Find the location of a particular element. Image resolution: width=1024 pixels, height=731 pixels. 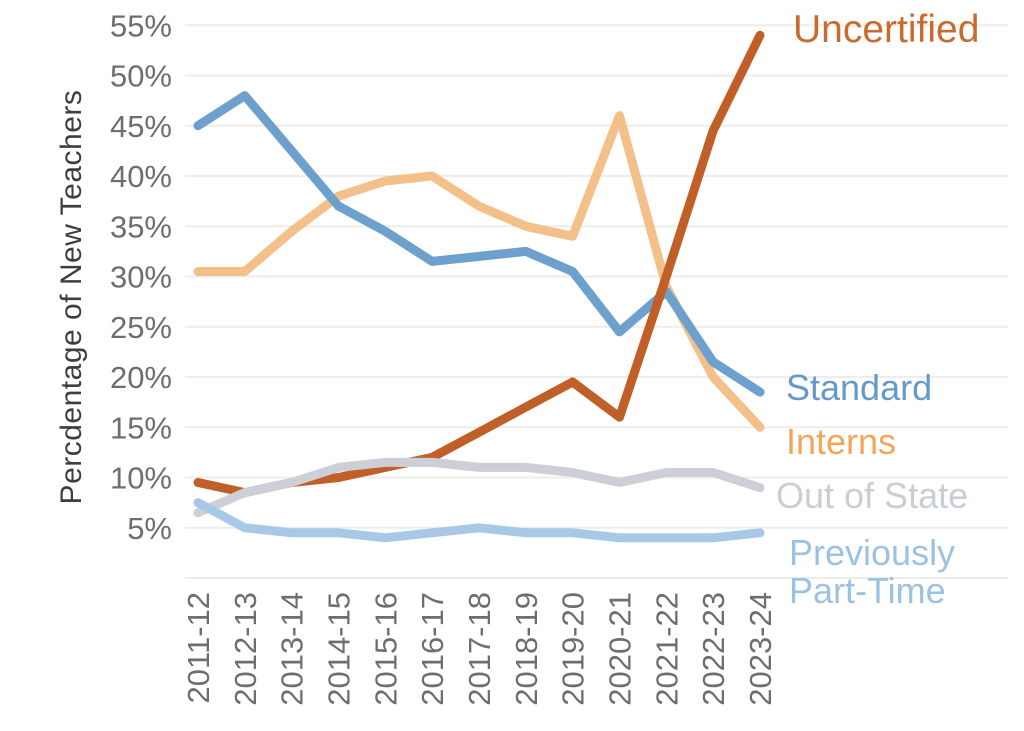

x-tick-label: 2018-19 is located at coordinates (526, 649).